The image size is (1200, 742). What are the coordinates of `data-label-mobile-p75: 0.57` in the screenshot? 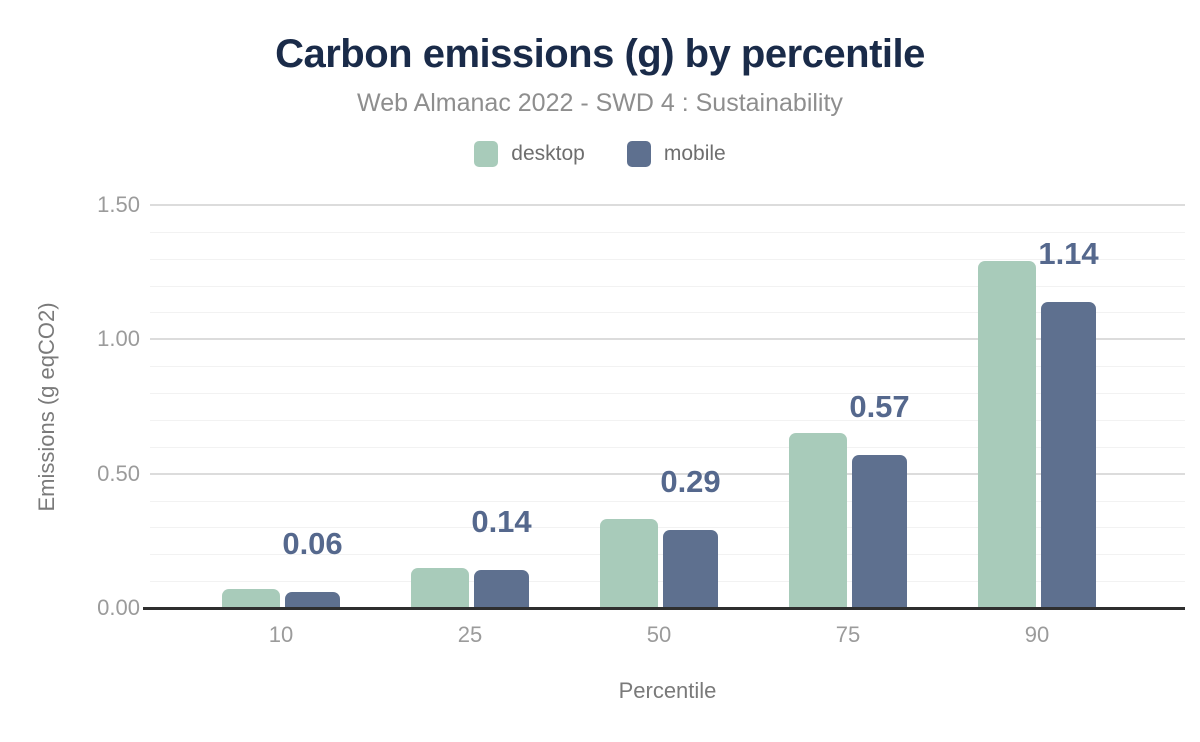 It's located at (879, 406).